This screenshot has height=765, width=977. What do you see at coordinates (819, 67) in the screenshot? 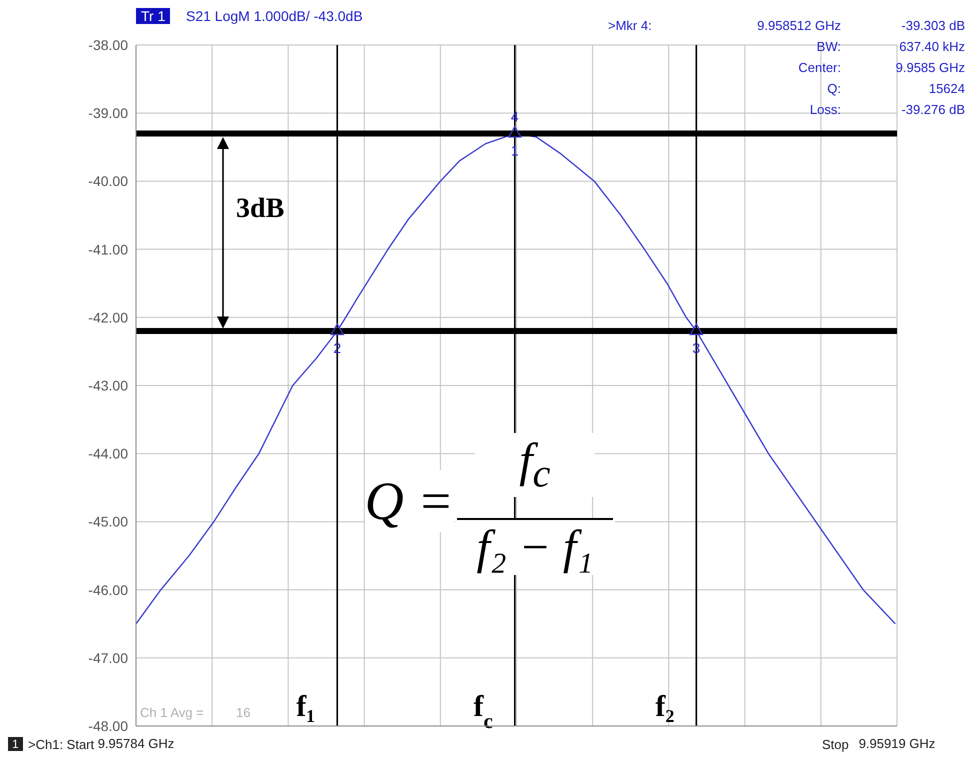
I see `annotation: Center:` at bounding box center [819, 67].